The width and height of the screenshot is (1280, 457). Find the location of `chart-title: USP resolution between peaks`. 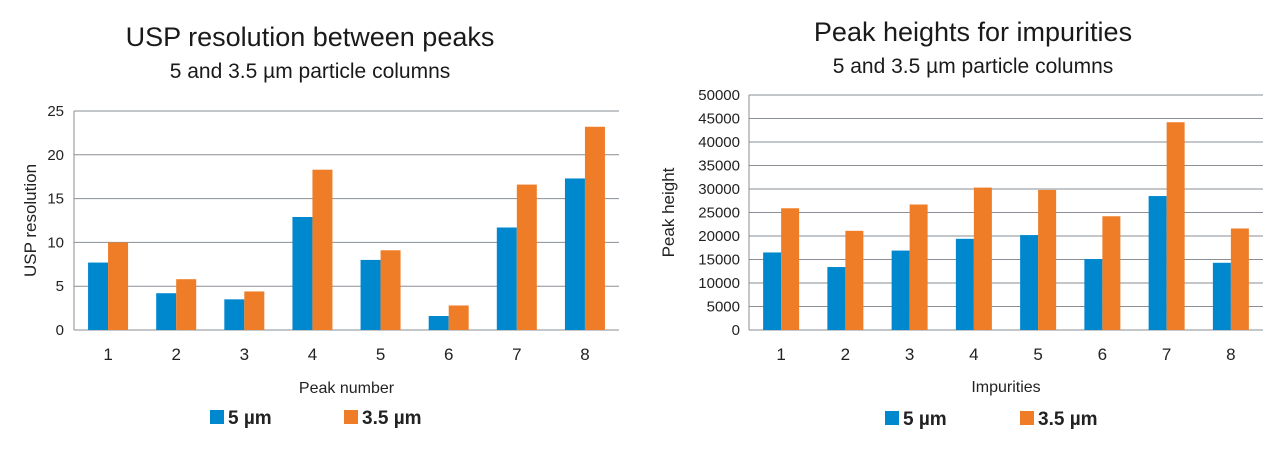

chart-title: USP resolution between peaks is located at coordinates (310, 37).